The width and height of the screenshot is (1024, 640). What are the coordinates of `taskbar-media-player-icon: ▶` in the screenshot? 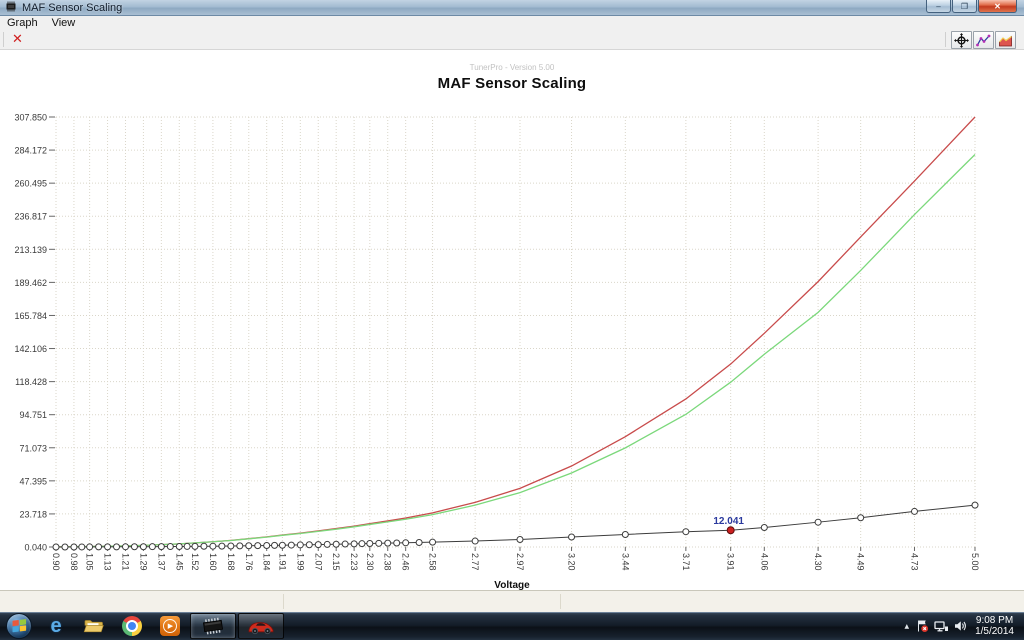 It's located at (170, 626).